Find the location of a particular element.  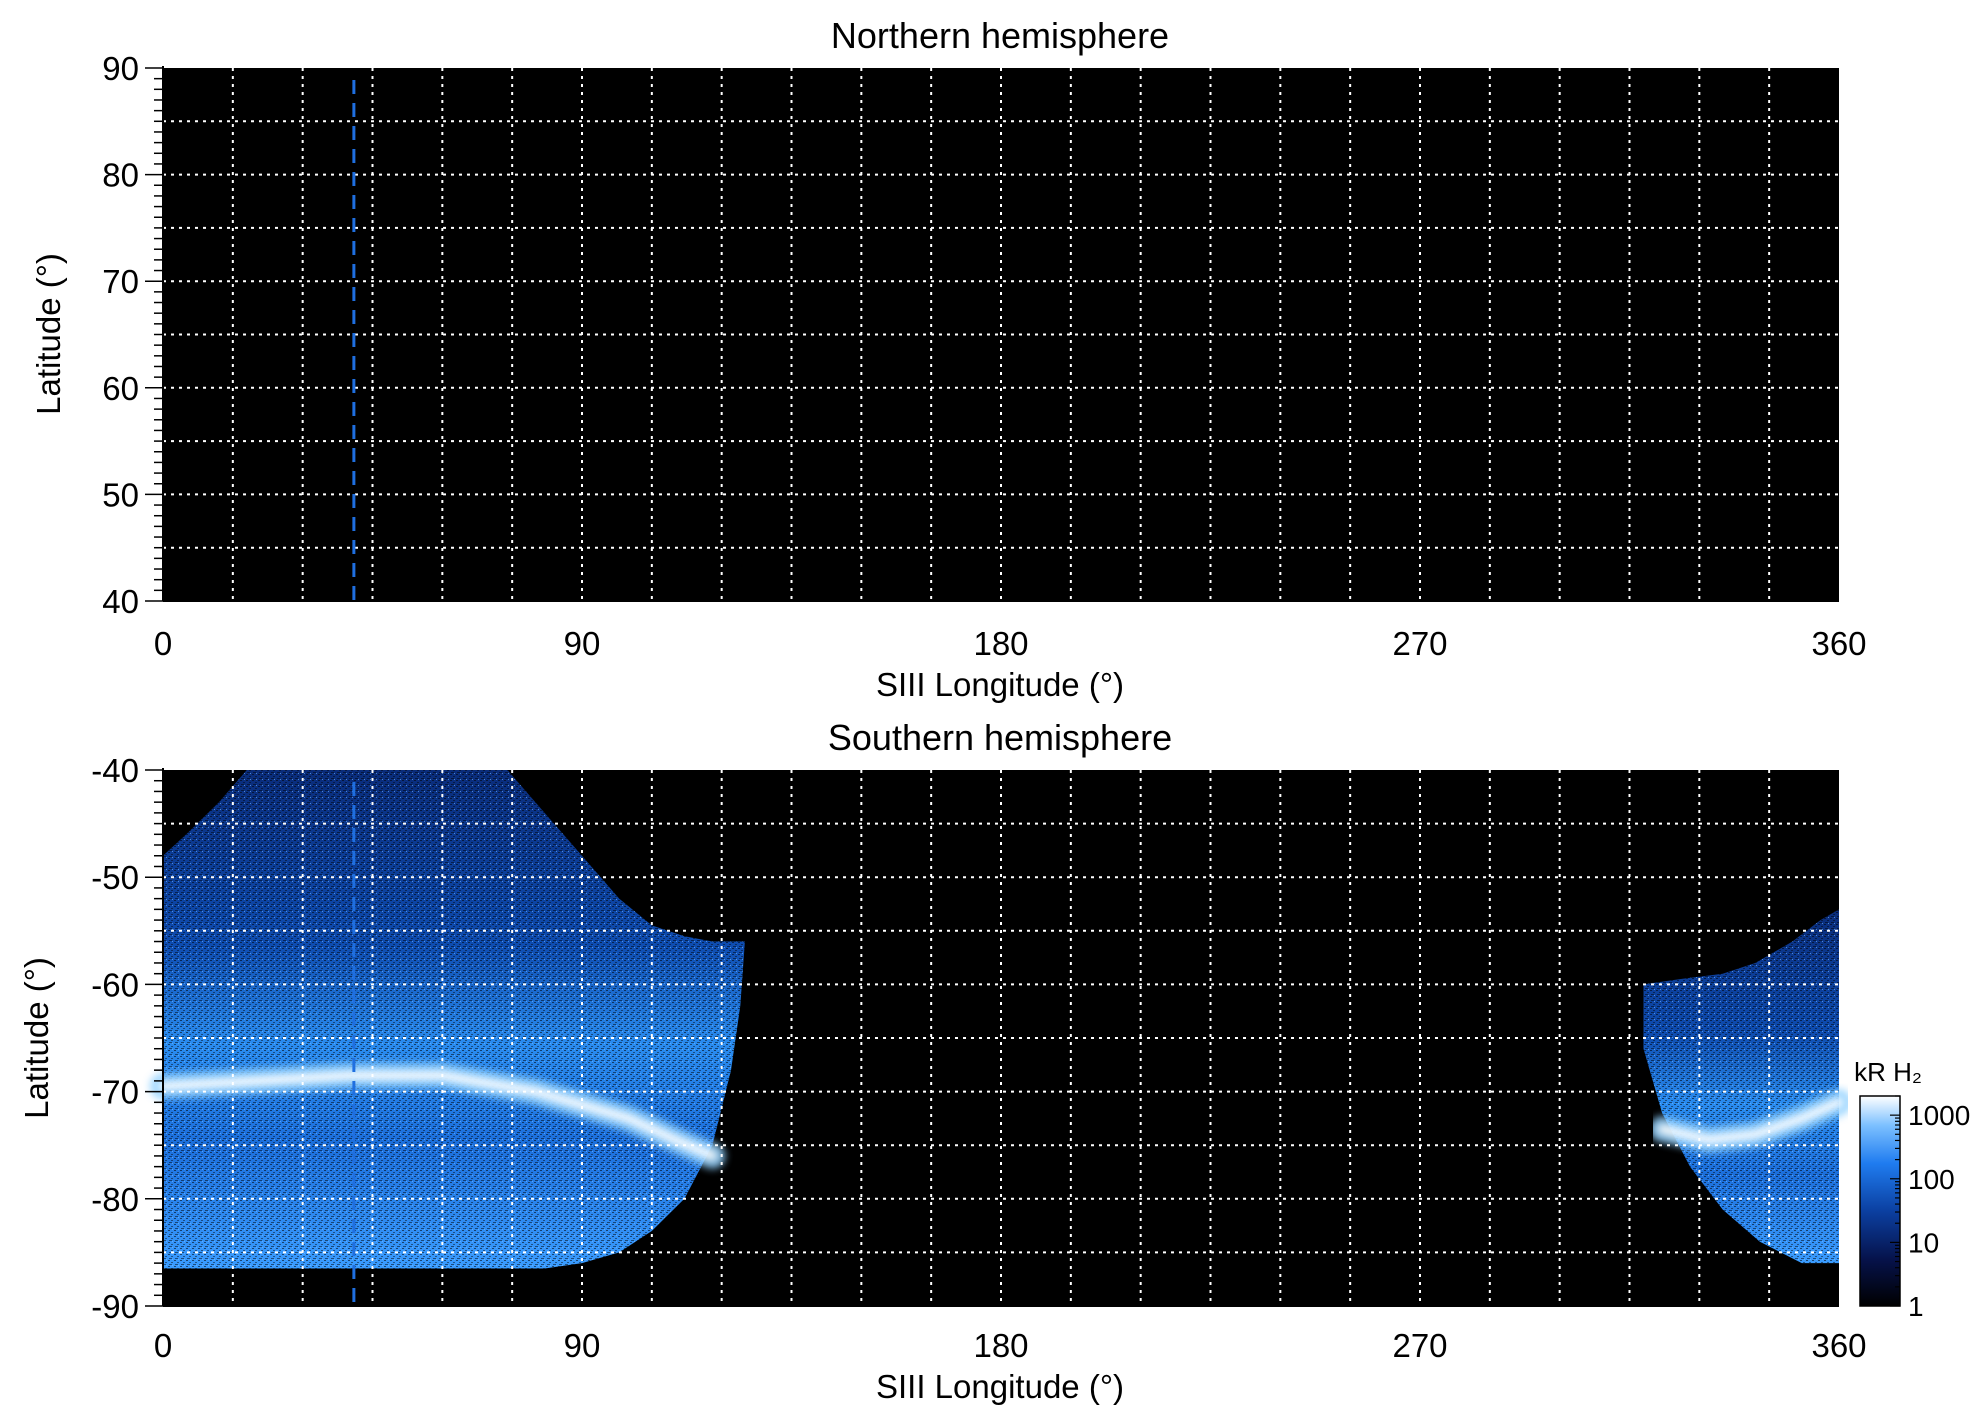

y-tick-label: -80 is located at coordinates (115, 1199).